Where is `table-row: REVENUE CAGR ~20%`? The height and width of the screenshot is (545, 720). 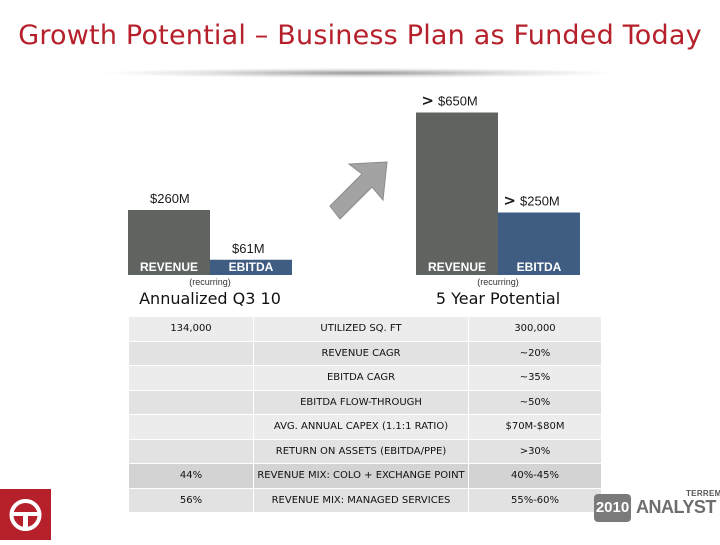
table-row: REVENUE CAGR ~20% is located at coordinates (365, 353).